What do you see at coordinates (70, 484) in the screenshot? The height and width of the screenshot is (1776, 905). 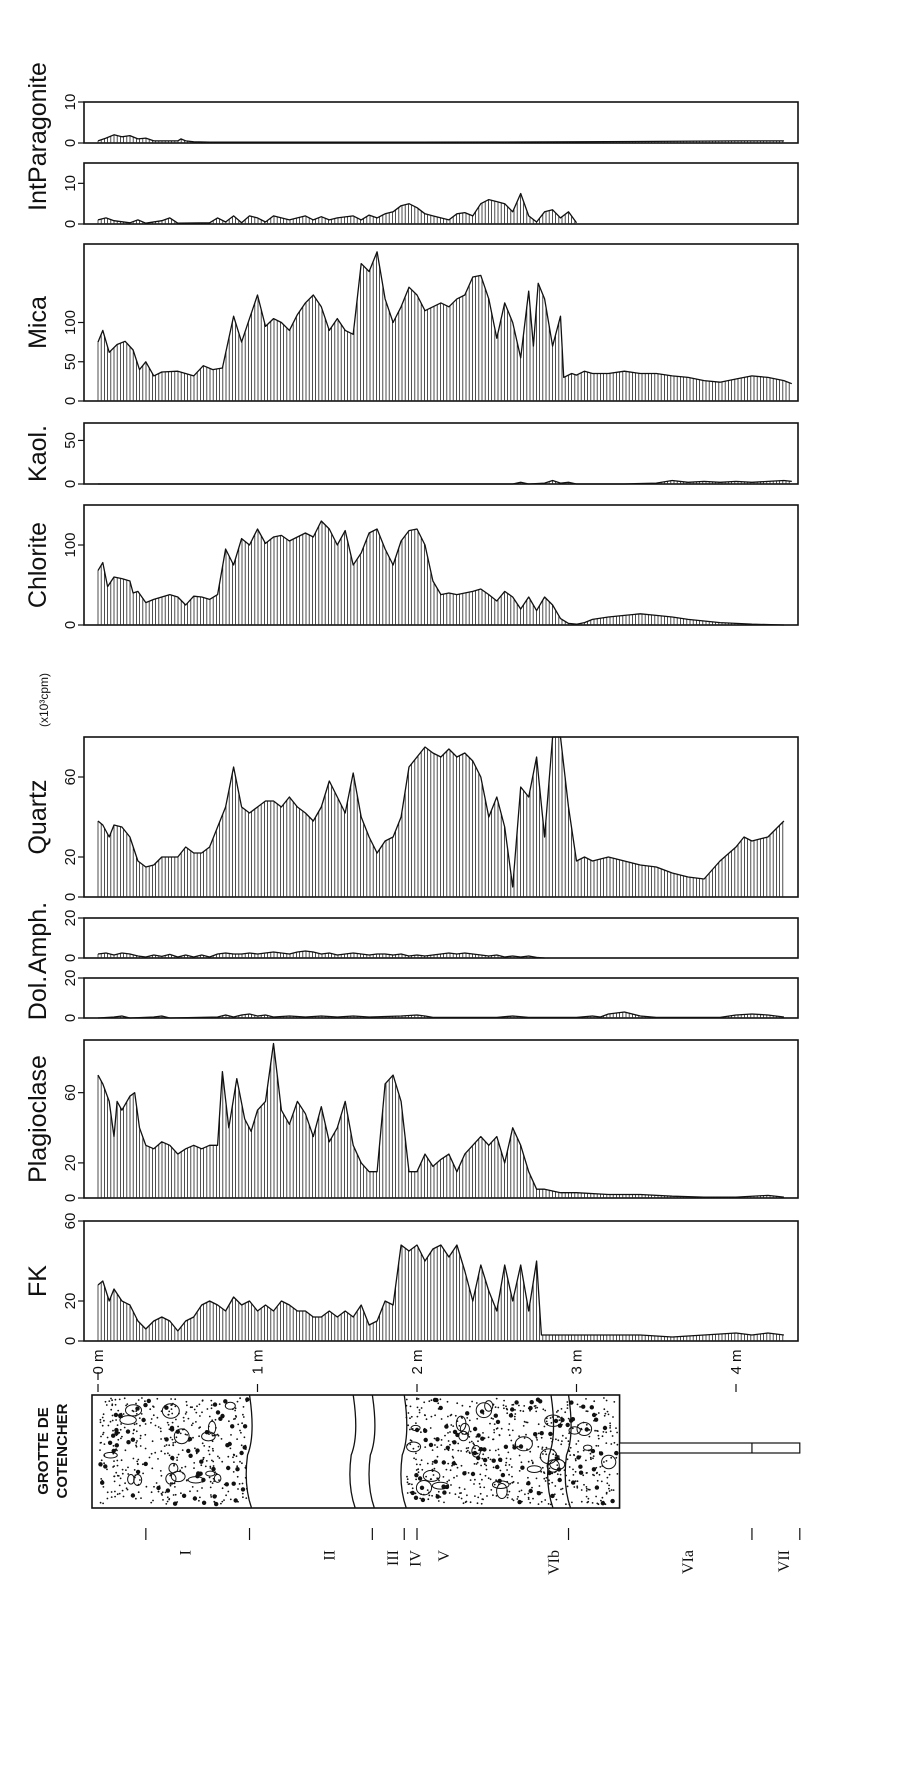 I see `kaol-tick-label: 0` at bounding box center [70, 484].